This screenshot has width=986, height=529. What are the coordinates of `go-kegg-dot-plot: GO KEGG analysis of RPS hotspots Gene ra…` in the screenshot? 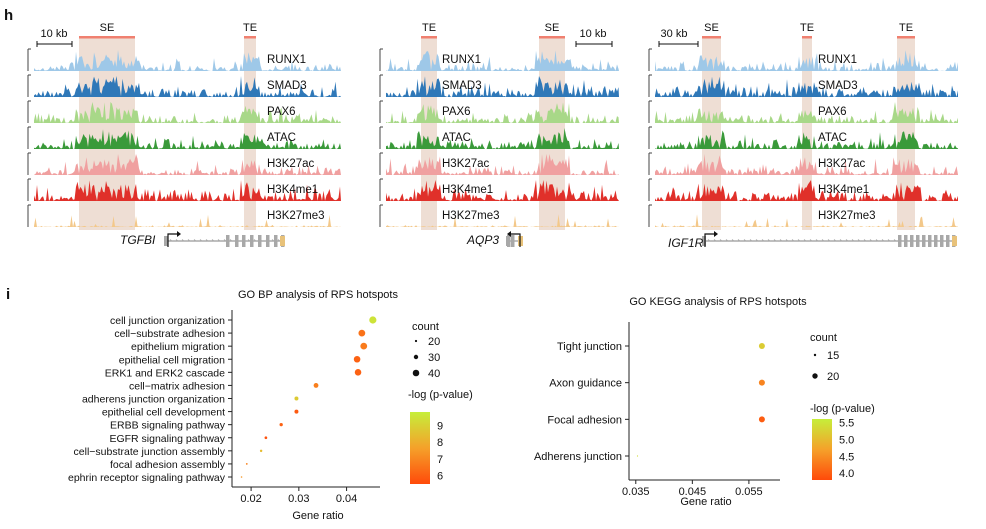 It's located at (704, 402).